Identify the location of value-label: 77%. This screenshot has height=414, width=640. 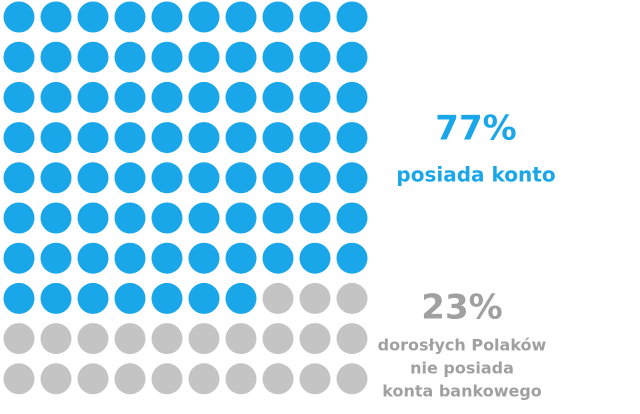
(475, 129).